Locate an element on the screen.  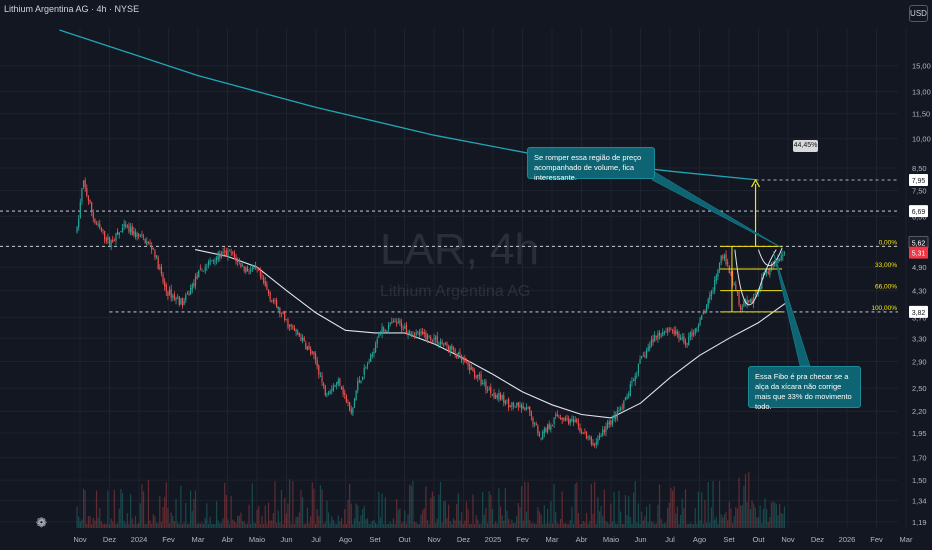
target-percent-badge: 44,45% is located at coordinates (805, 146).